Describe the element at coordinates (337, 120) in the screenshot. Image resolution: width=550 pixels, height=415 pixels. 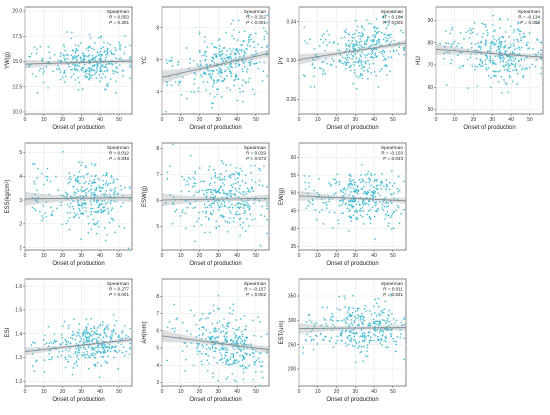
I see `x-tick-label: 20` at that location.